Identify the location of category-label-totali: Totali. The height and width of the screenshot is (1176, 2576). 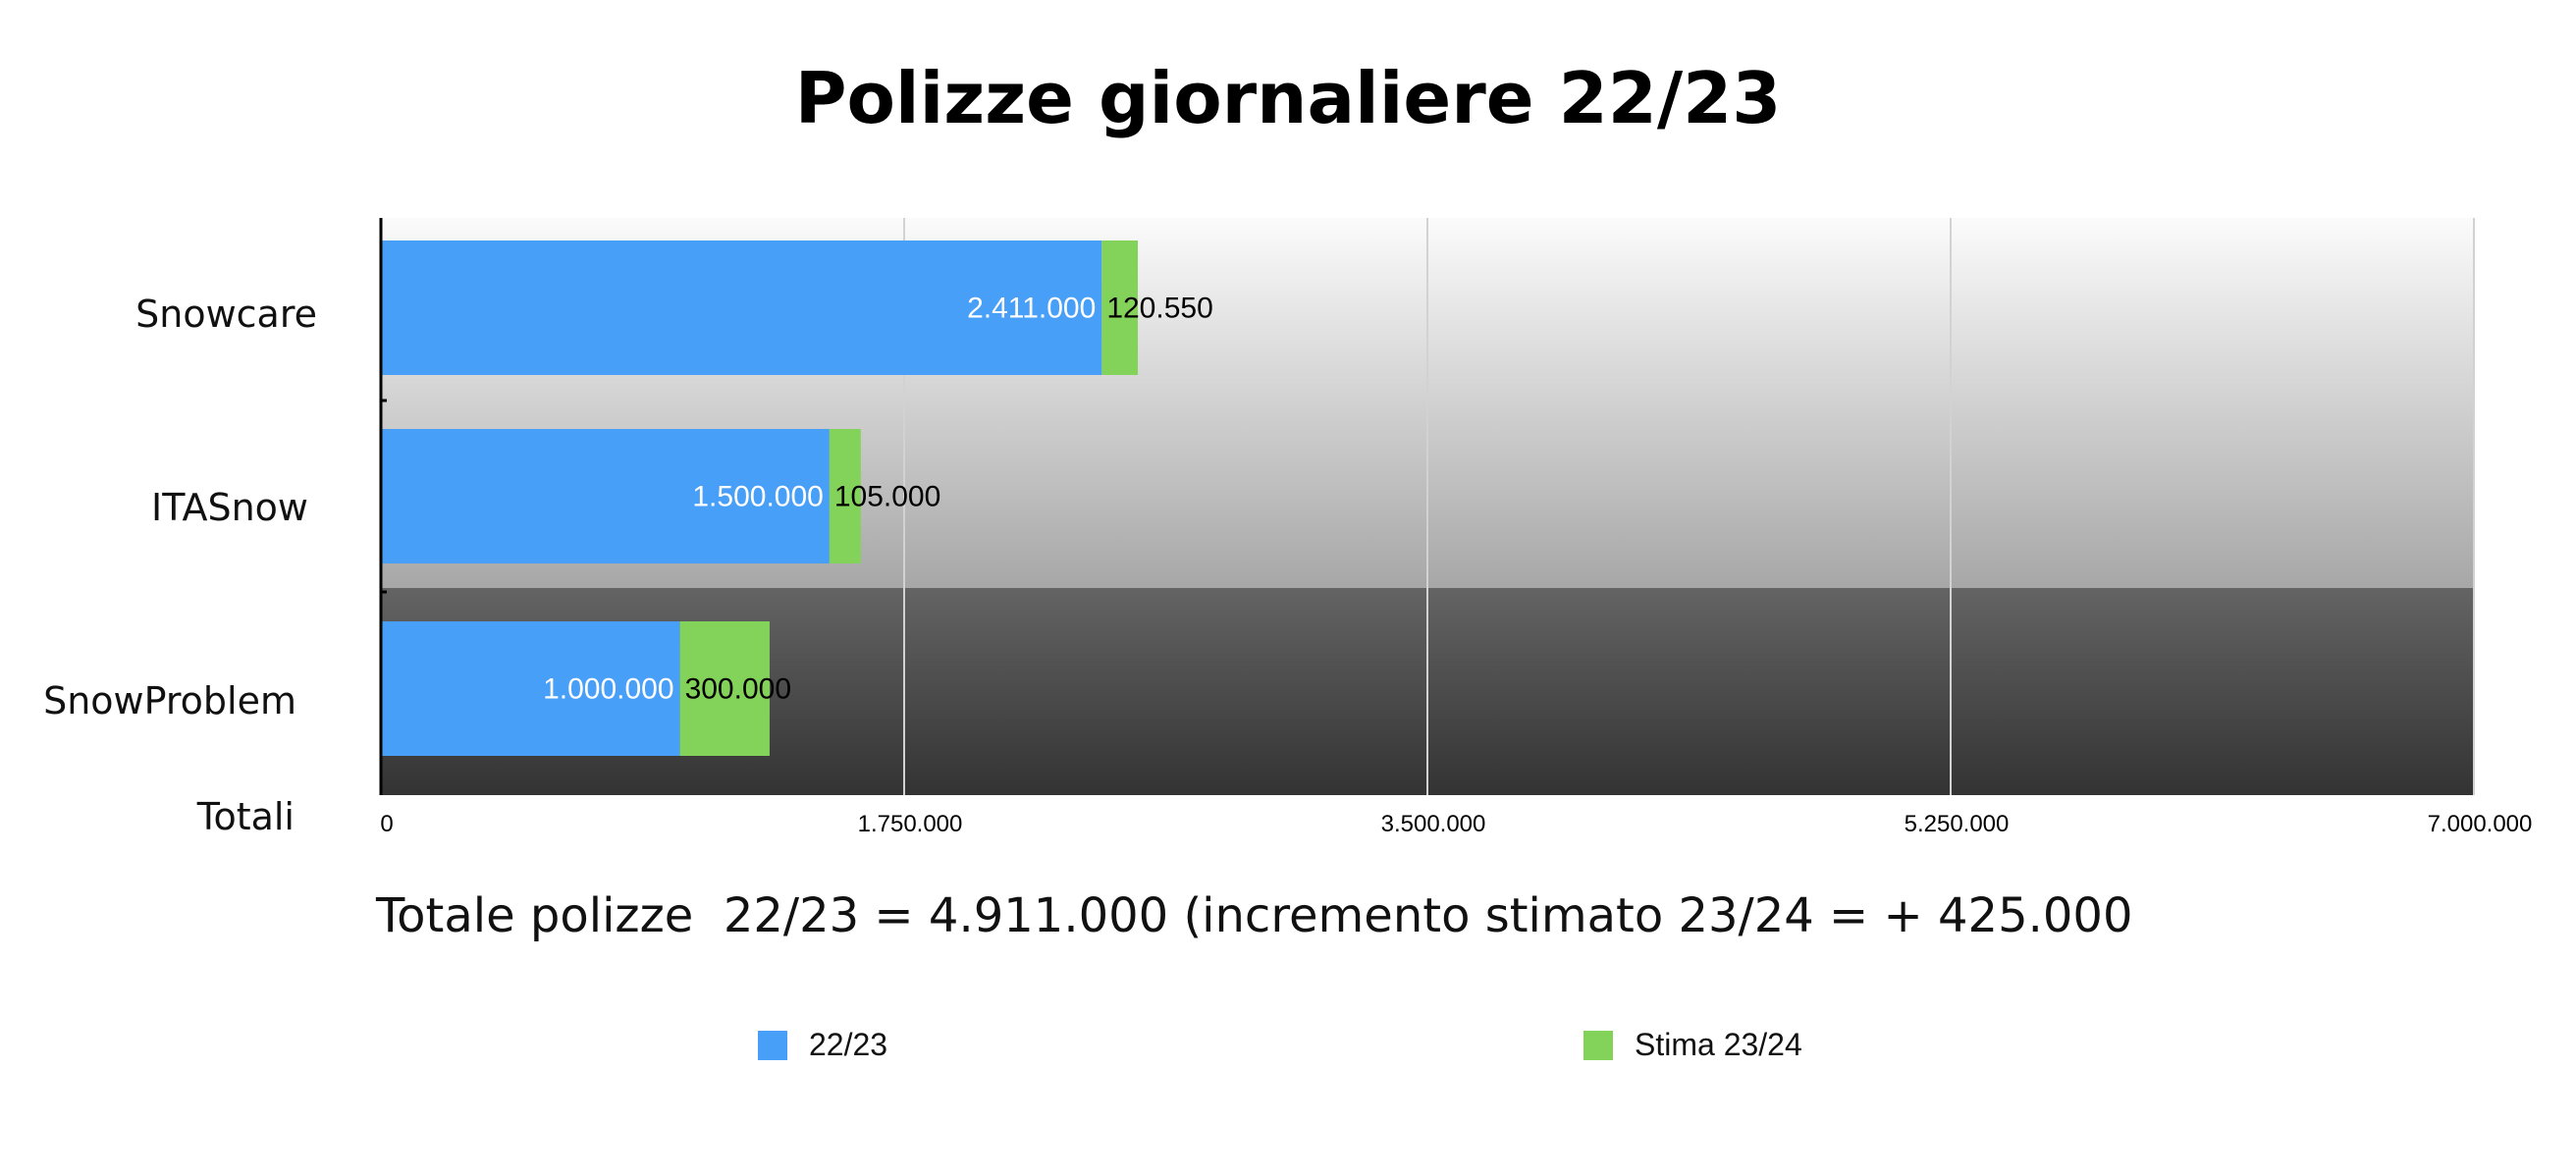
(245, 816).